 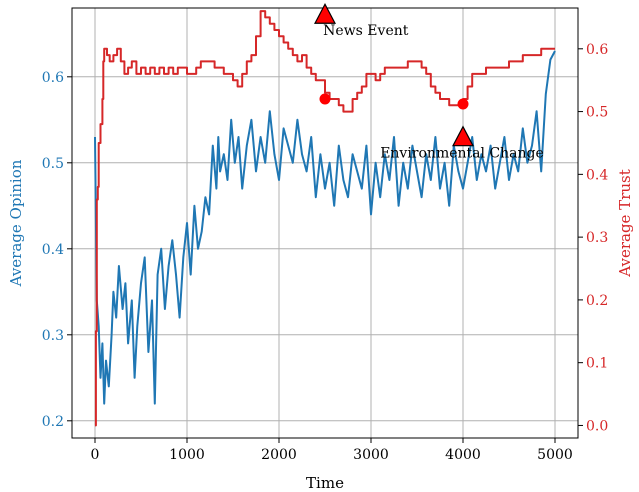 What do you see at coordinates (625, 223) in the screenshot?
I see `y-axis-right-label: Average Trust` at bounding box center [625, 223].